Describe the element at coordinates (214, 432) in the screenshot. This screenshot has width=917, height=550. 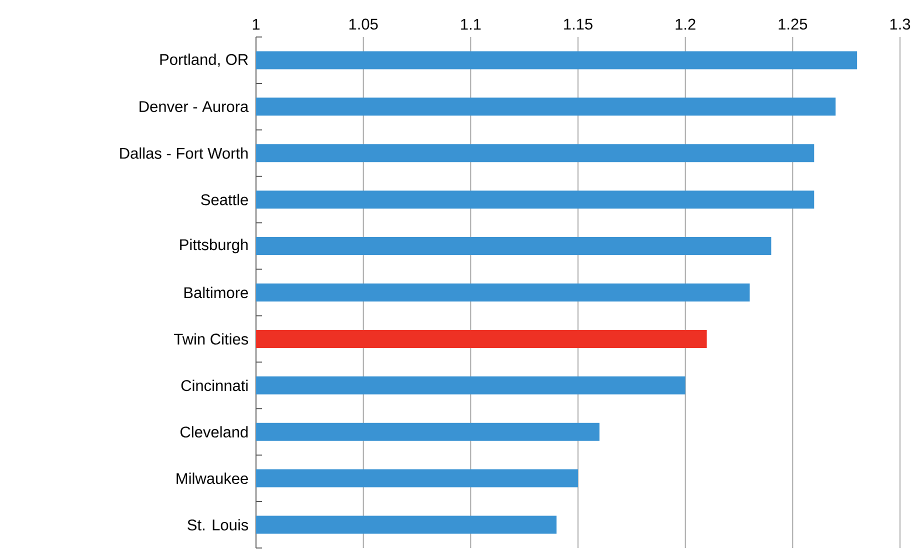
I see `y-tick-label: Cleveland` at that location.